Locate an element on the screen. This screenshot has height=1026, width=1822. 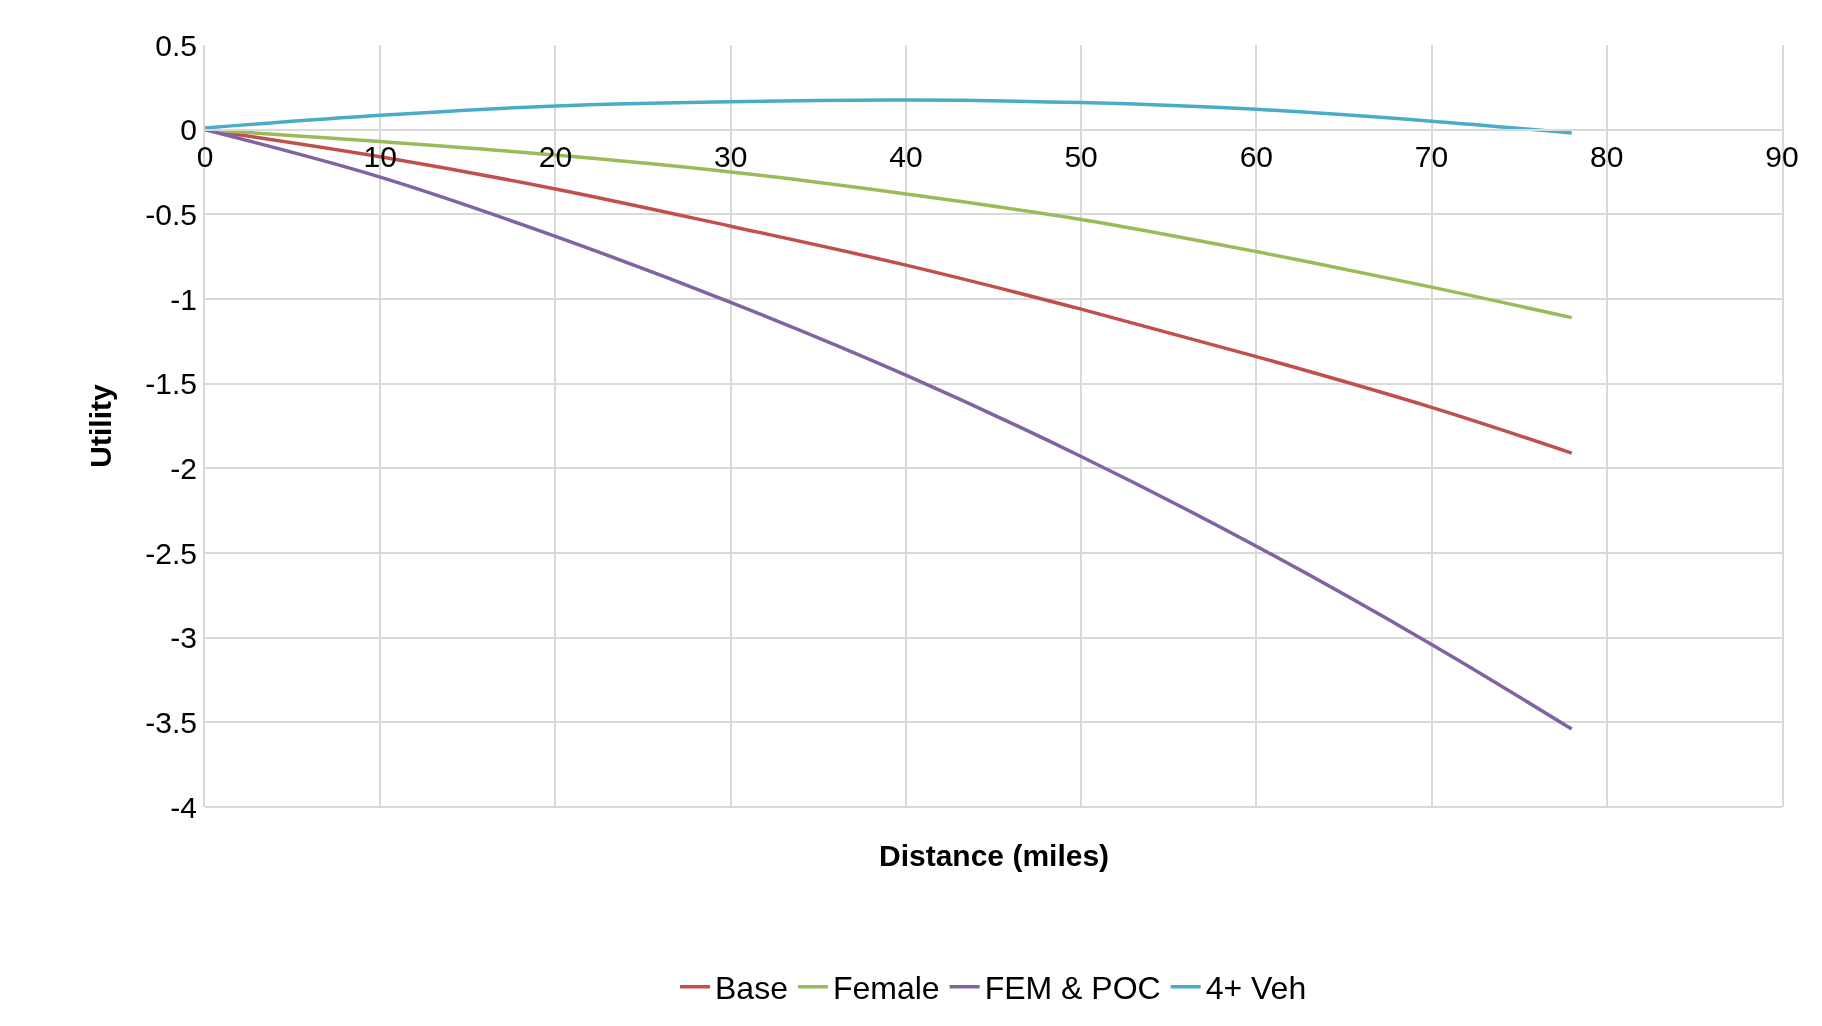
y-tick-label: -1 is located at coordinates (183, 299).